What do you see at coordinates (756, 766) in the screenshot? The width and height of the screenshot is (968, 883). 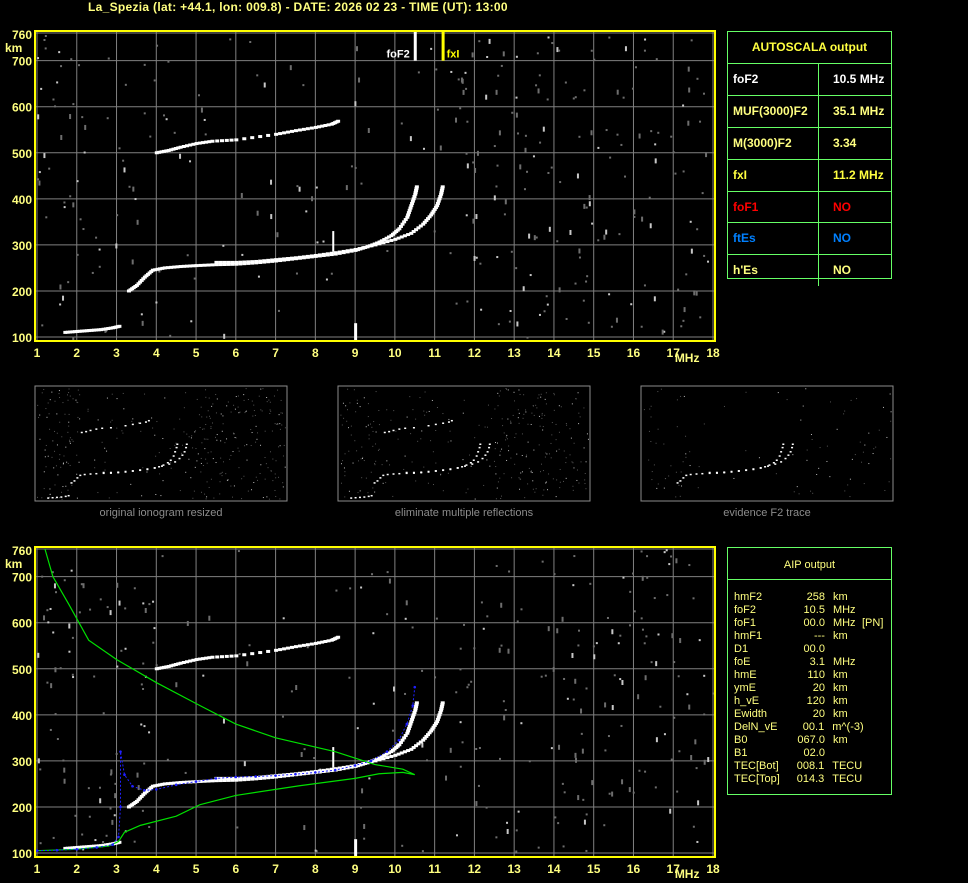 I see `aip-cell: TEC[Bot]` at bounding box center [756, 766].